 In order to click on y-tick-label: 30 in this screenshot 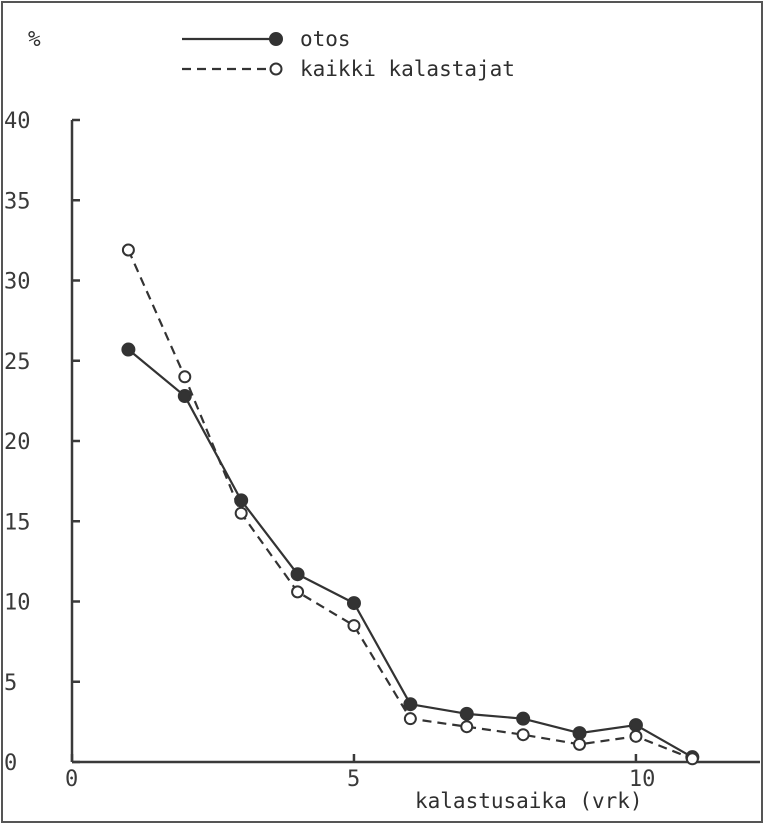, I will do `click(17, 282)`.